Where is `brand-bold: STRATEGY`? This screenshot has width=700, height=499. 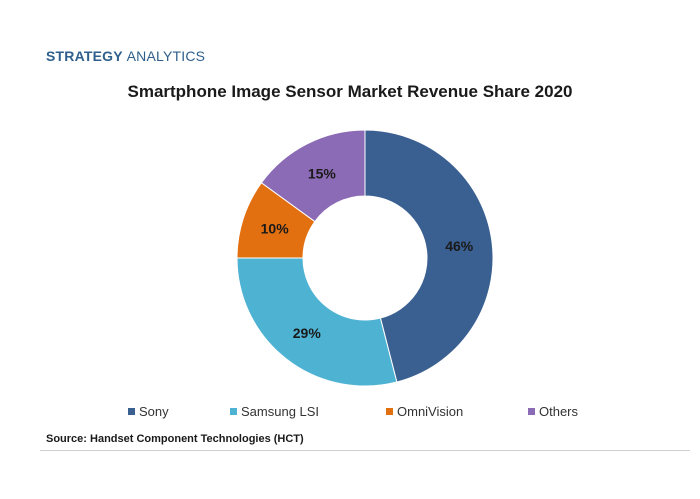
brand-bold: STRATEGY is located at coordinates (84, 56).